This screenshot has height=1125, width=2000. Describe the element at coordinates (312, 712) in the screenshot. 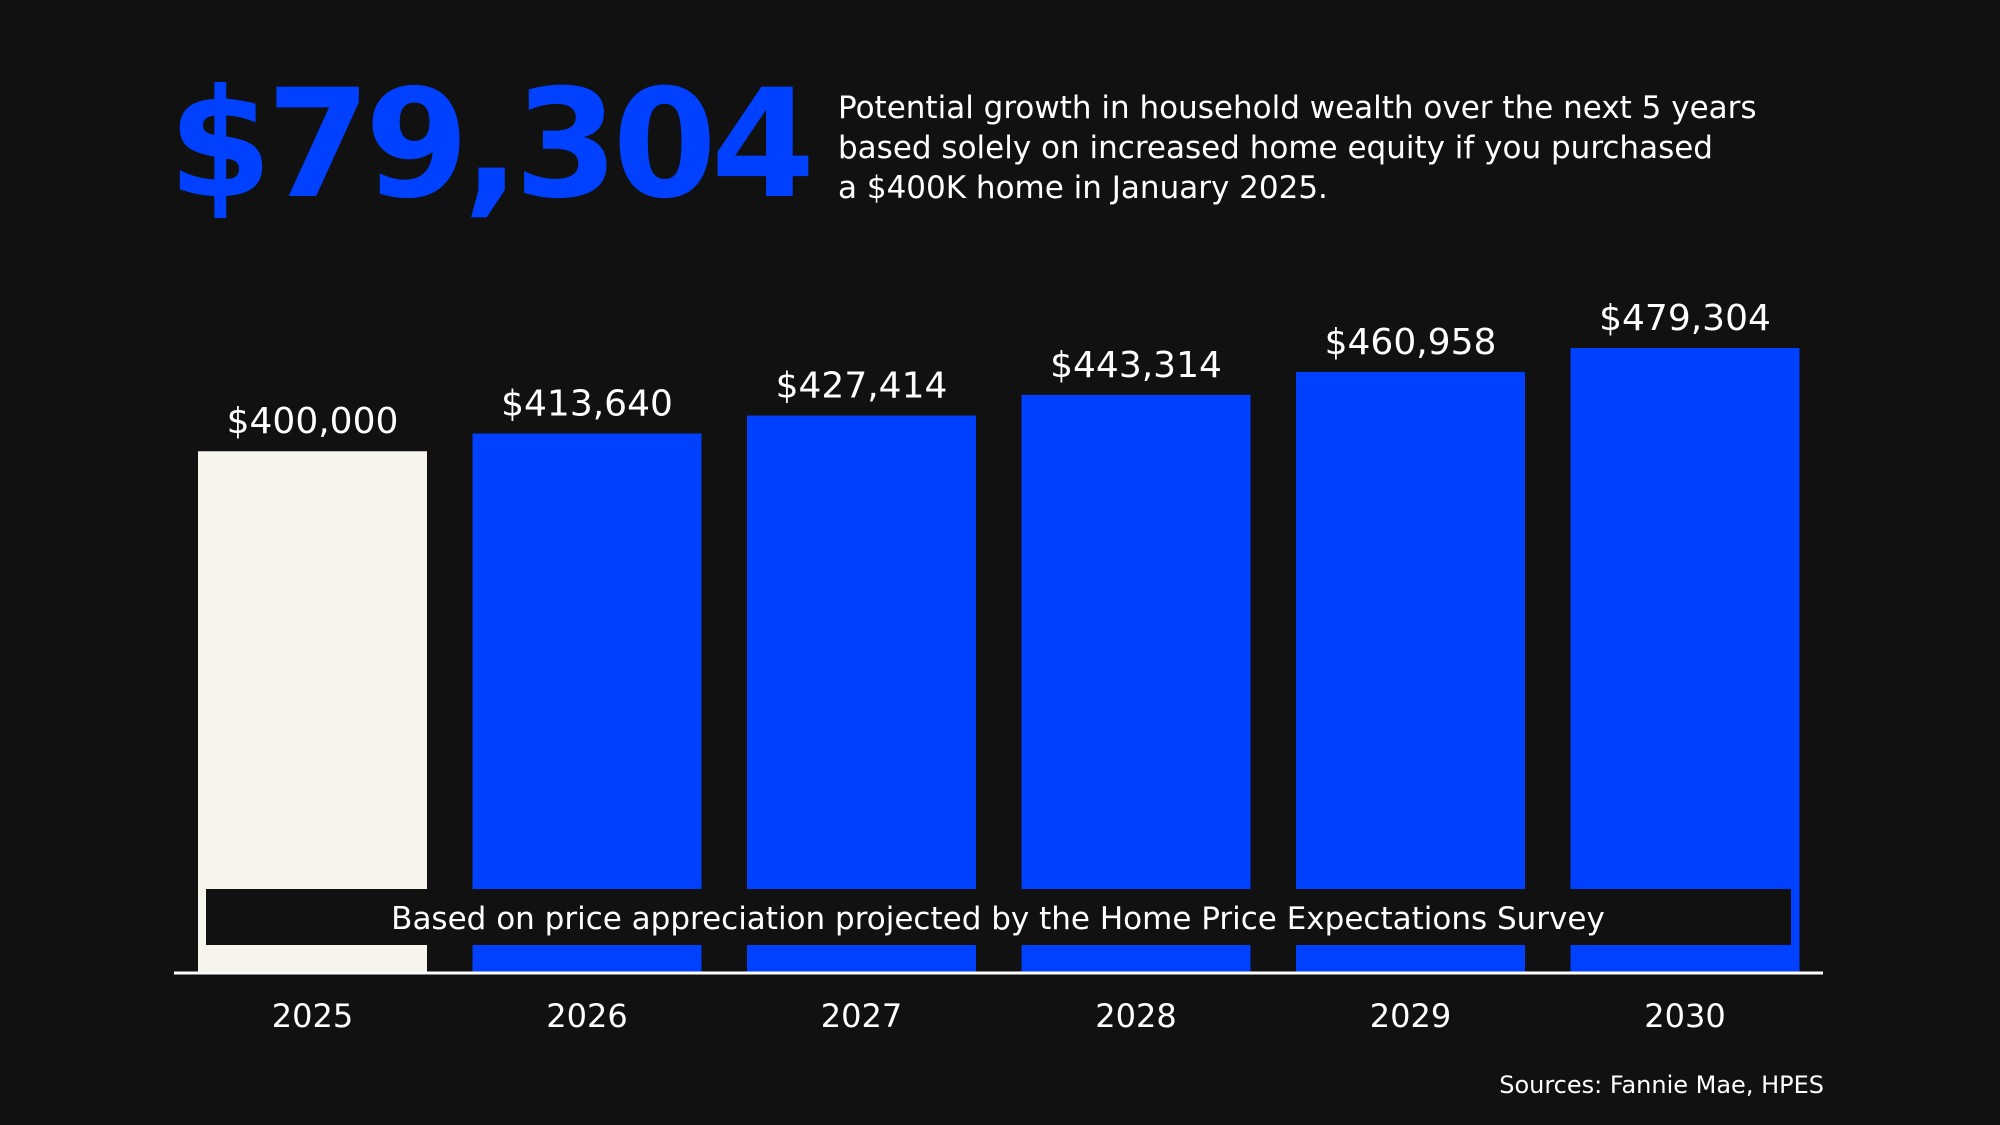

I see `bar-2025` at that location.